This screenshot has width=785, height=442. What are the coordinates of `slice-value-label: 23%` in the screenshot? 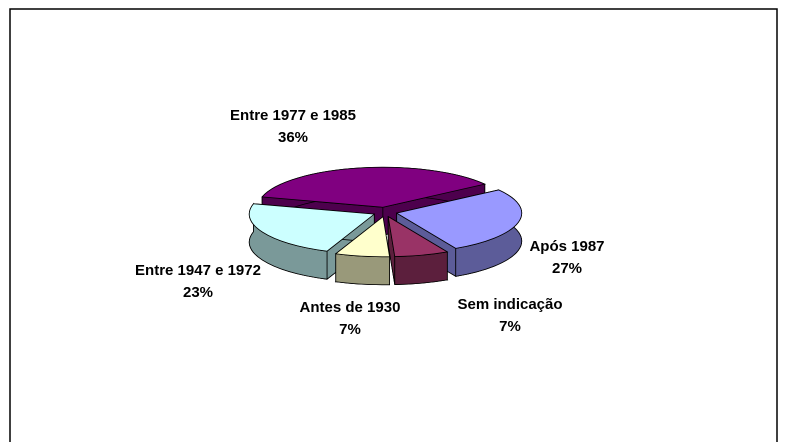 It's located at (198, 292).